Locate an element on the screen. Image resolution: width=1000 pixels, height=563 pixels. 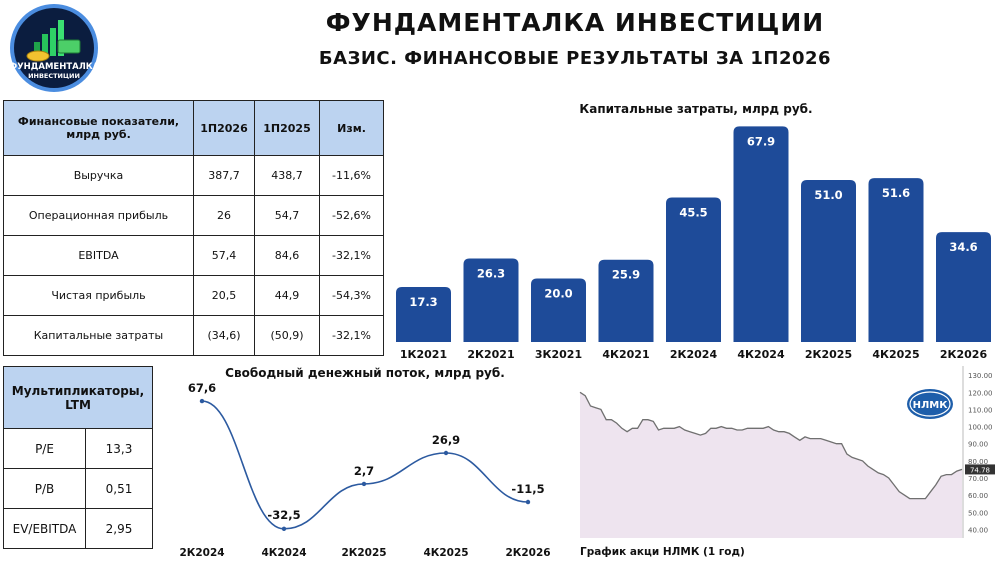
stock-y-tick-label: 120.00 is located at coordinates (980, 393).